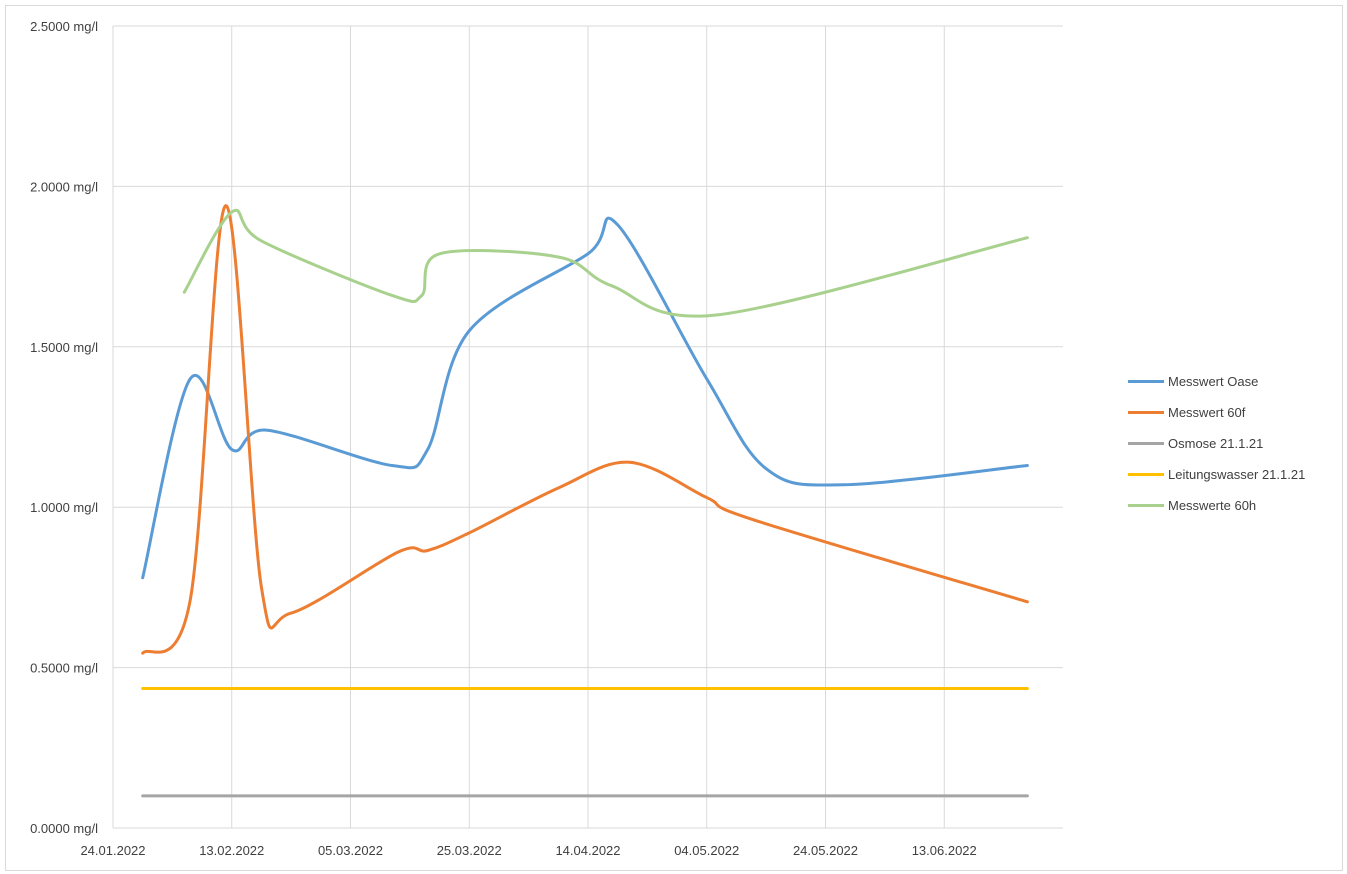 This screenshot has height=874, width=1347. Describe the element at coordinates (64, 26) in the screenshot. I see `y-tick-label: 2.5000 mg/l` at that location.